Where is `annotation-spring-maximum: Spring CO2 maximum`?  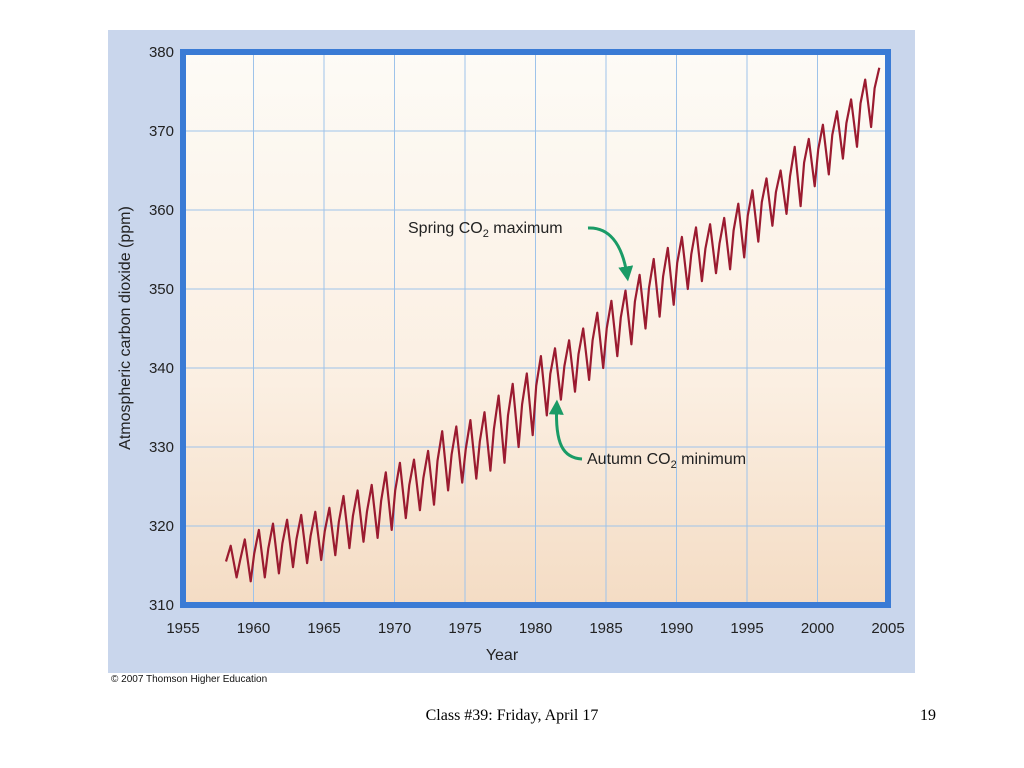
annotation-spring-maximum: Spring CO2 maximum is located at coordinates (485, 230).